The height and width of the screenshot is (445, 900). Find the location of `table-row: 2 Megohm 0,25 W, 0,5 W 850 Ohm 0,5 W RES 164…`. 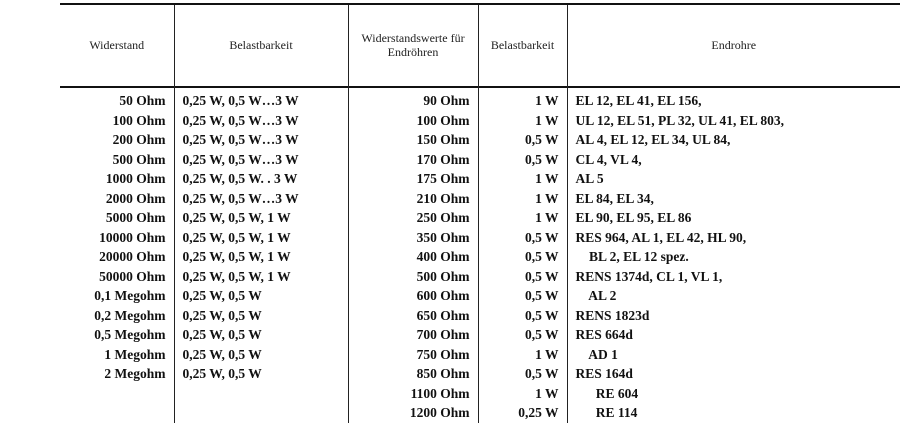

table-row: 2 Megohm 0,25 W, 0,5 W 850 Ohm 0,5 W RES 164… is located at coordinates (480, 374).